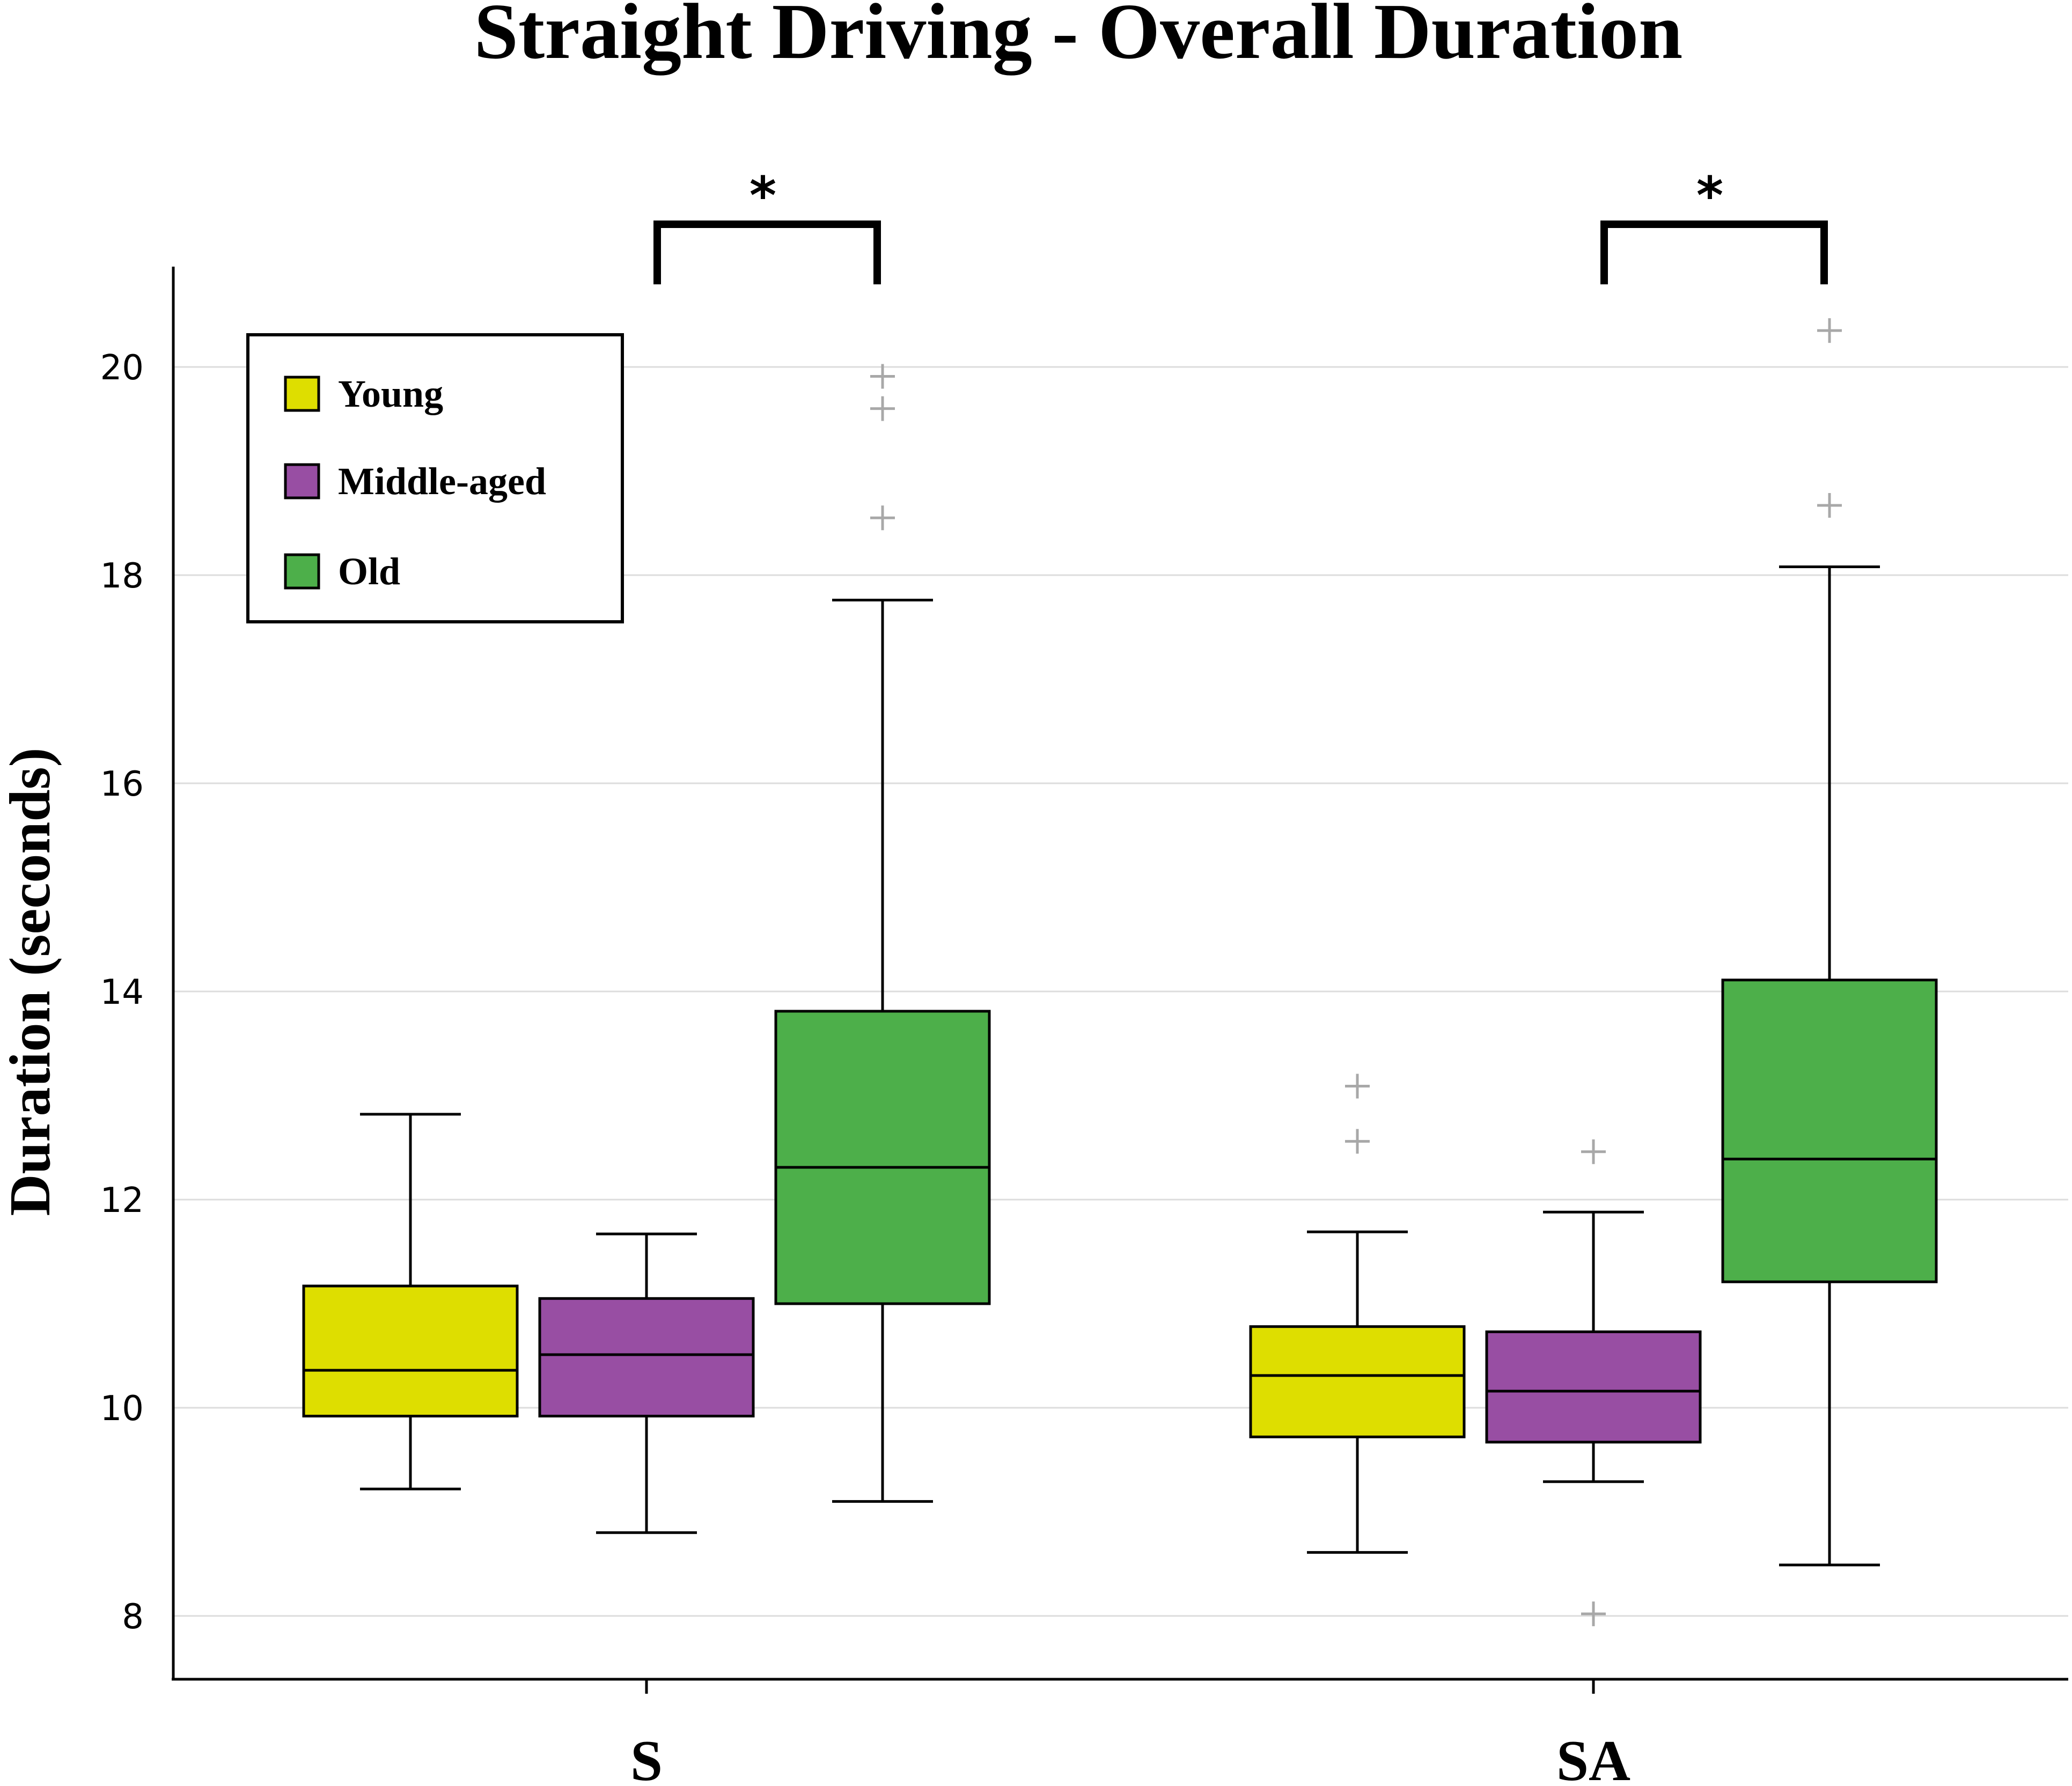 The image size is (2072, 1786). I want to click on legend-swatch-old, so click(302, 571).